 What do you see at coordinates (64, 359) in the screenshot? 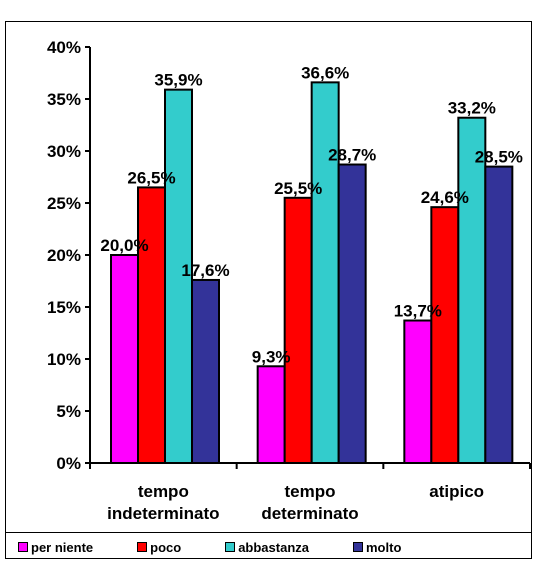
I see `y-tick-label: 10%` at bounding box center [64, 359].